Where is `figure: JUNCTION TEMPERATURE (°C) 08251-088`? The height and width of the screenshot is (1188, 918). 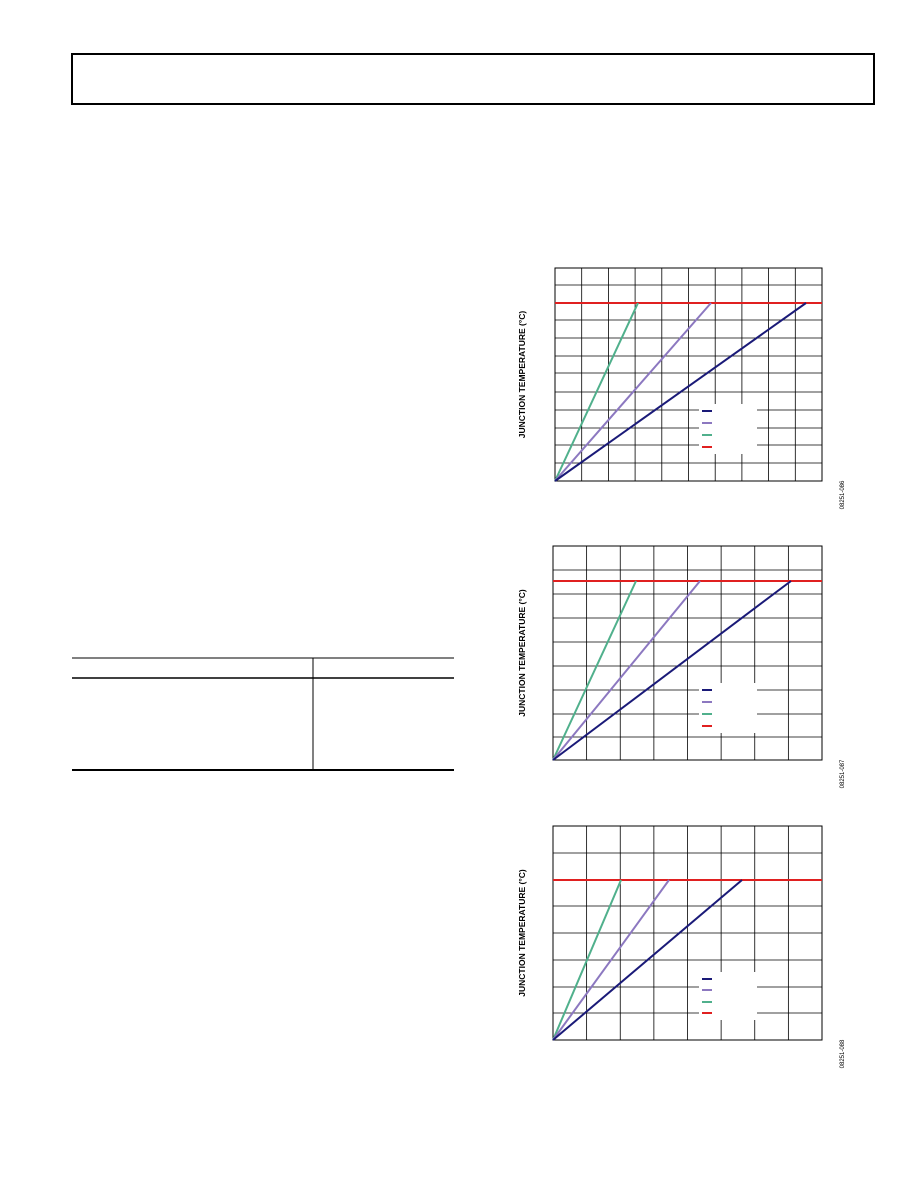
figure: JUNCTION TEMPERATURE (°C) 08251-088 is located at coordinates (681, 946).